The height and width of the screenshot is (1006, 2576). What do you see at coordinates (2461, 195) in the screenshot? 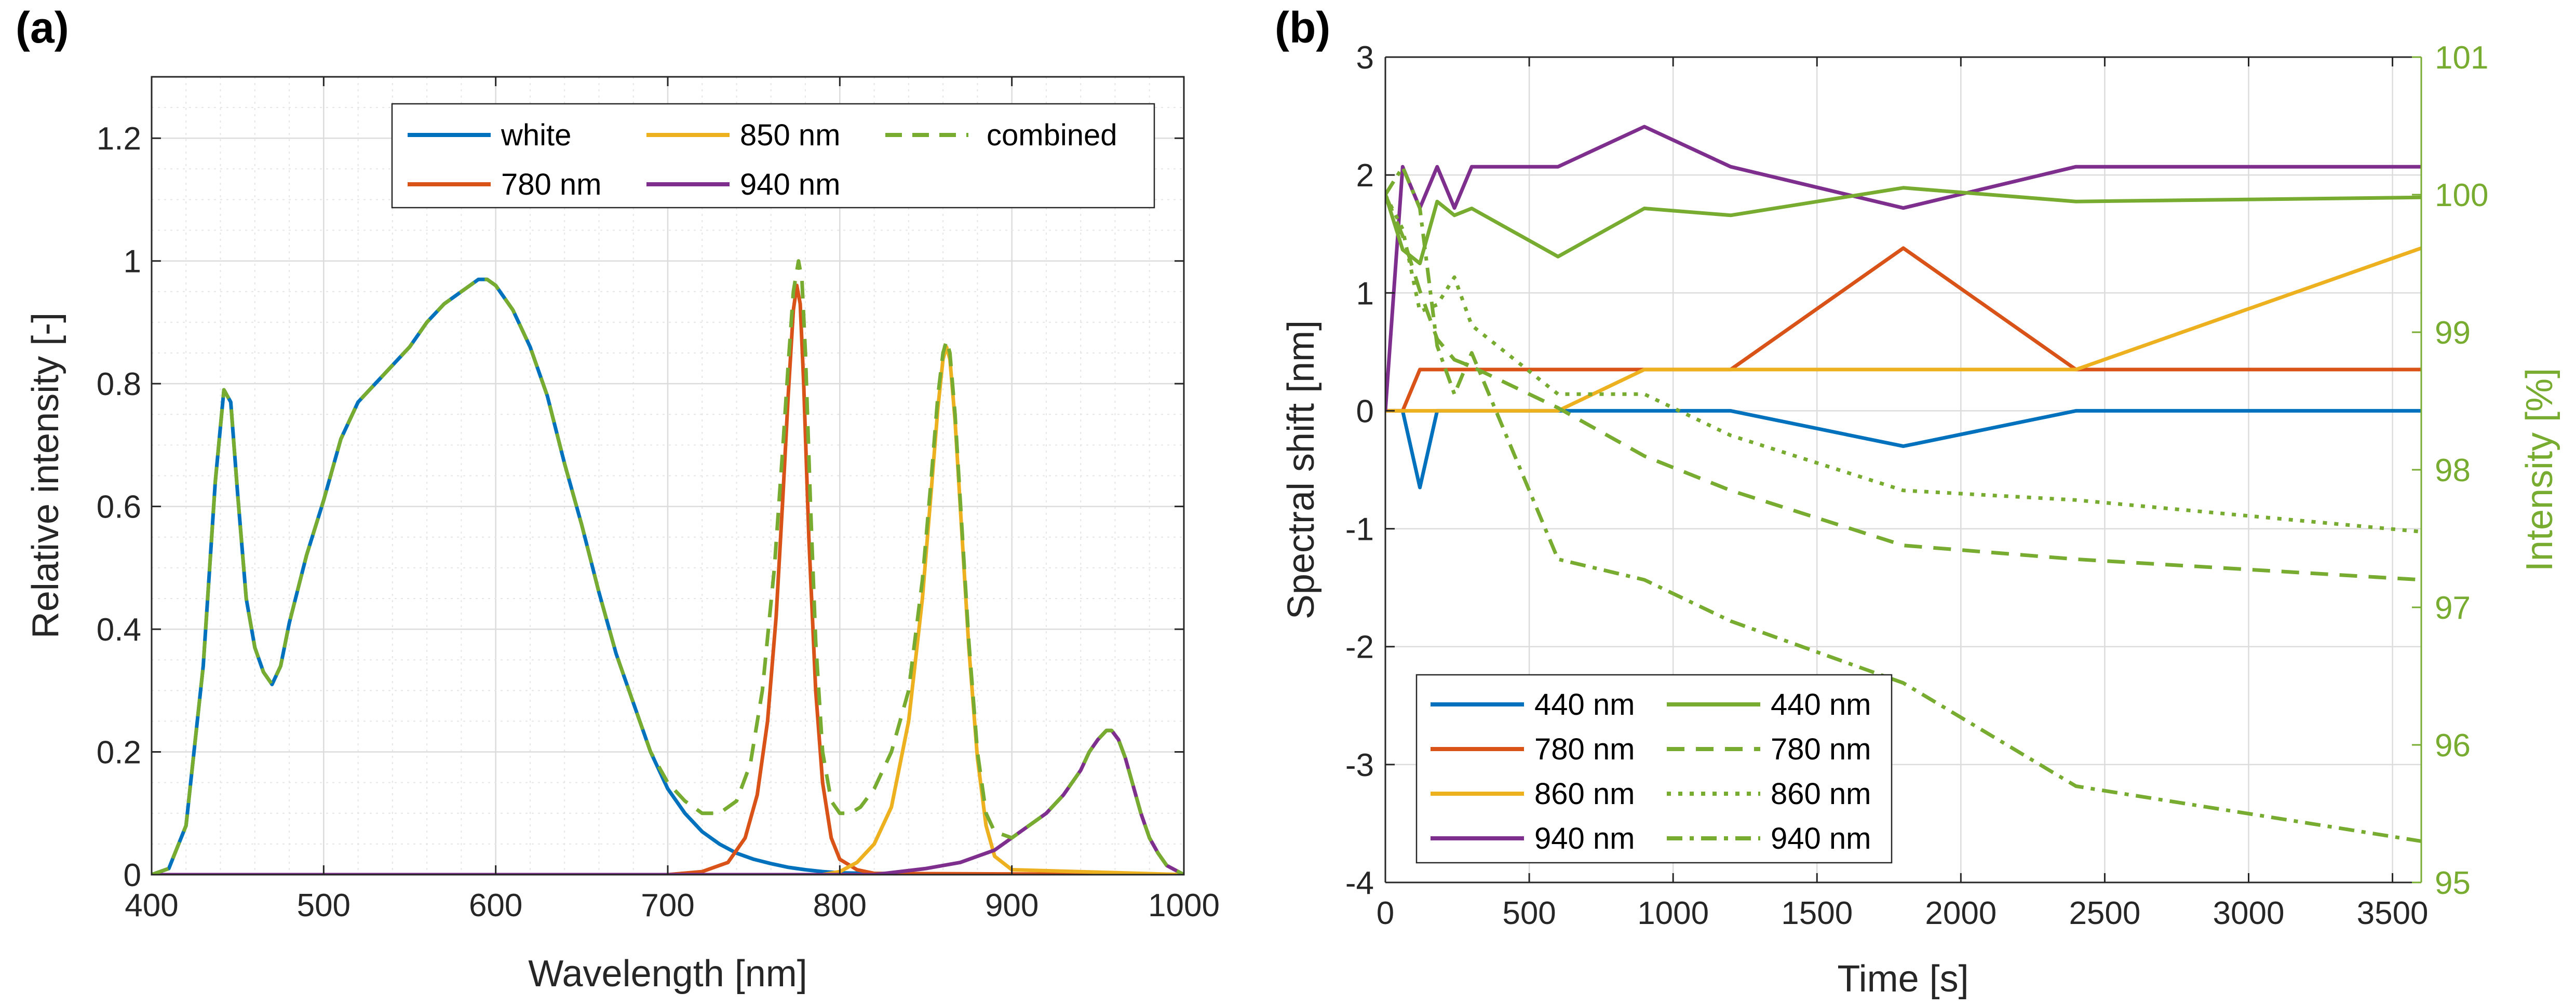
I see `y-tick-label-right: 100` at bounding box center [2461, 195].